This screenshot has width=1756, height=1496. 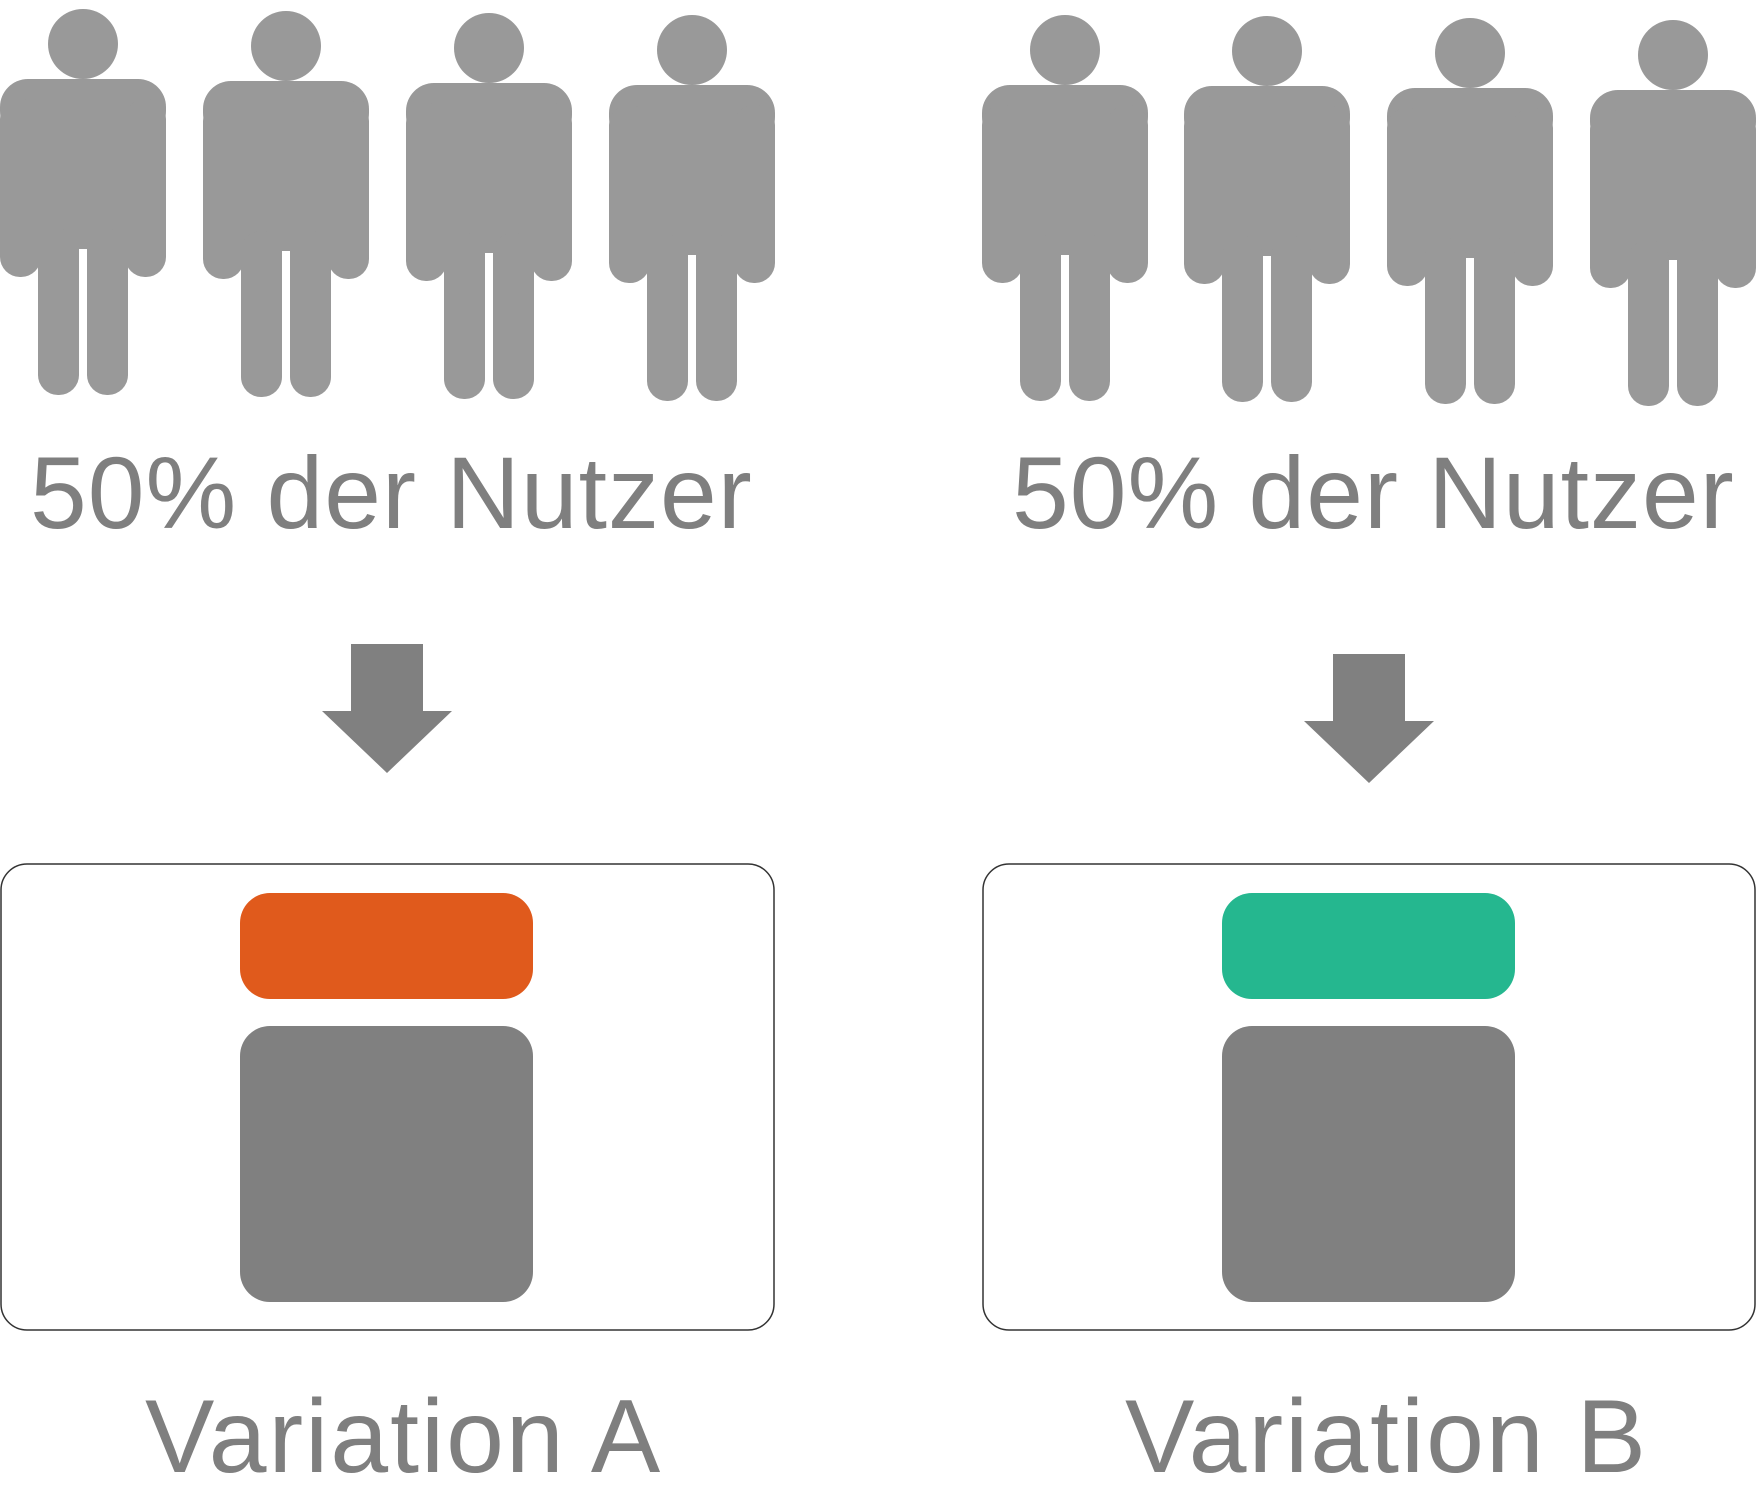 I want to click on people-group-b, so click(x=1369, y=210).